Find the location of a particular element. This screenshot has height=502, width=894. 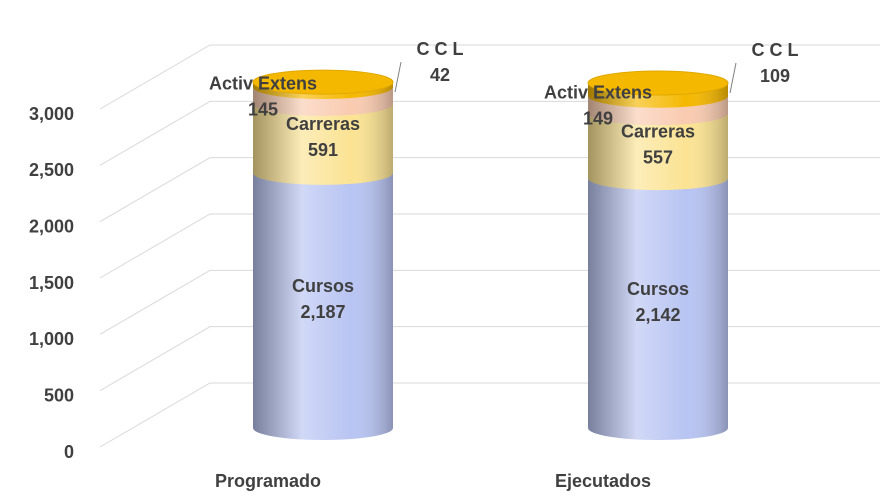

y-tick-label: 1,500 is located at coordinates (51, 283).